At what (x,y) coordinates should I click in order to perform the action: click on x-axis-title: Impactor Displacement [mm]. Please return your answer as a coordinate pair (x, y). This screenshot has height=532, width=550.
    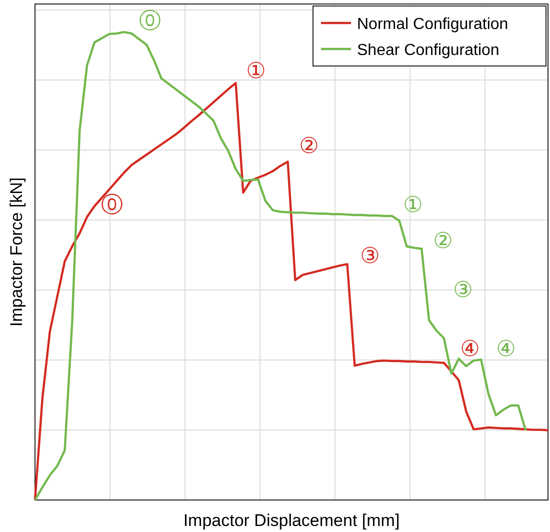
    Looking at the image, I should click on (291, 520).